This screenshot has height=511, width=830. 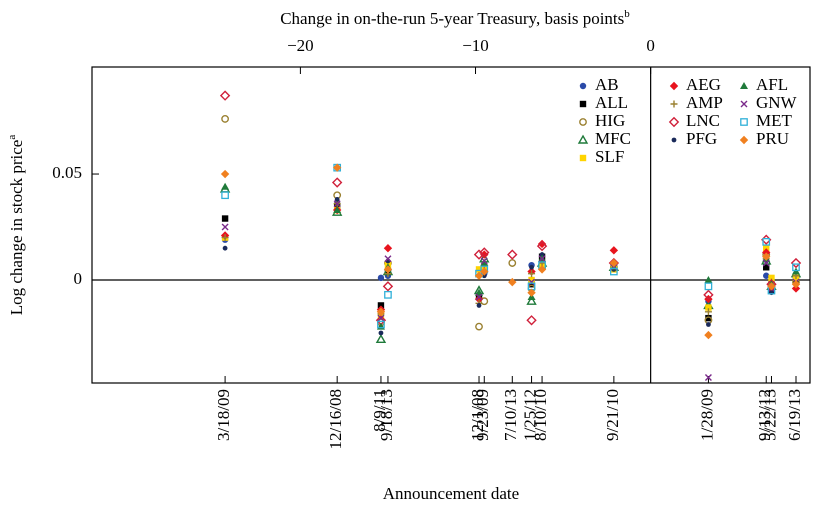 I want to click on y-axis-title-text: Log change in stock price, so click(x=16, y=228).